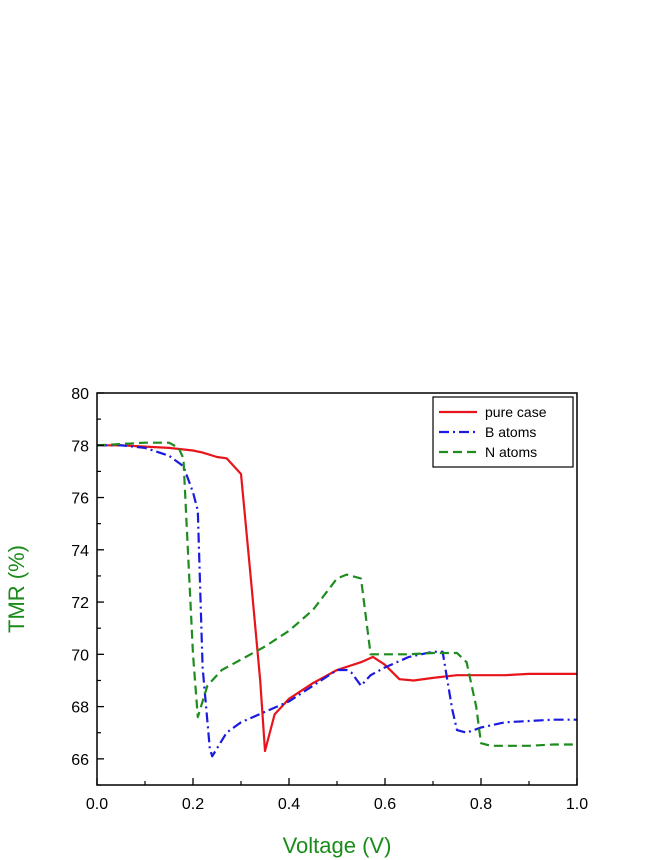 The width and height of the screenshot is (664, 860). I want to click on legend: pure case B atoms N atoms, so click(503, 432).